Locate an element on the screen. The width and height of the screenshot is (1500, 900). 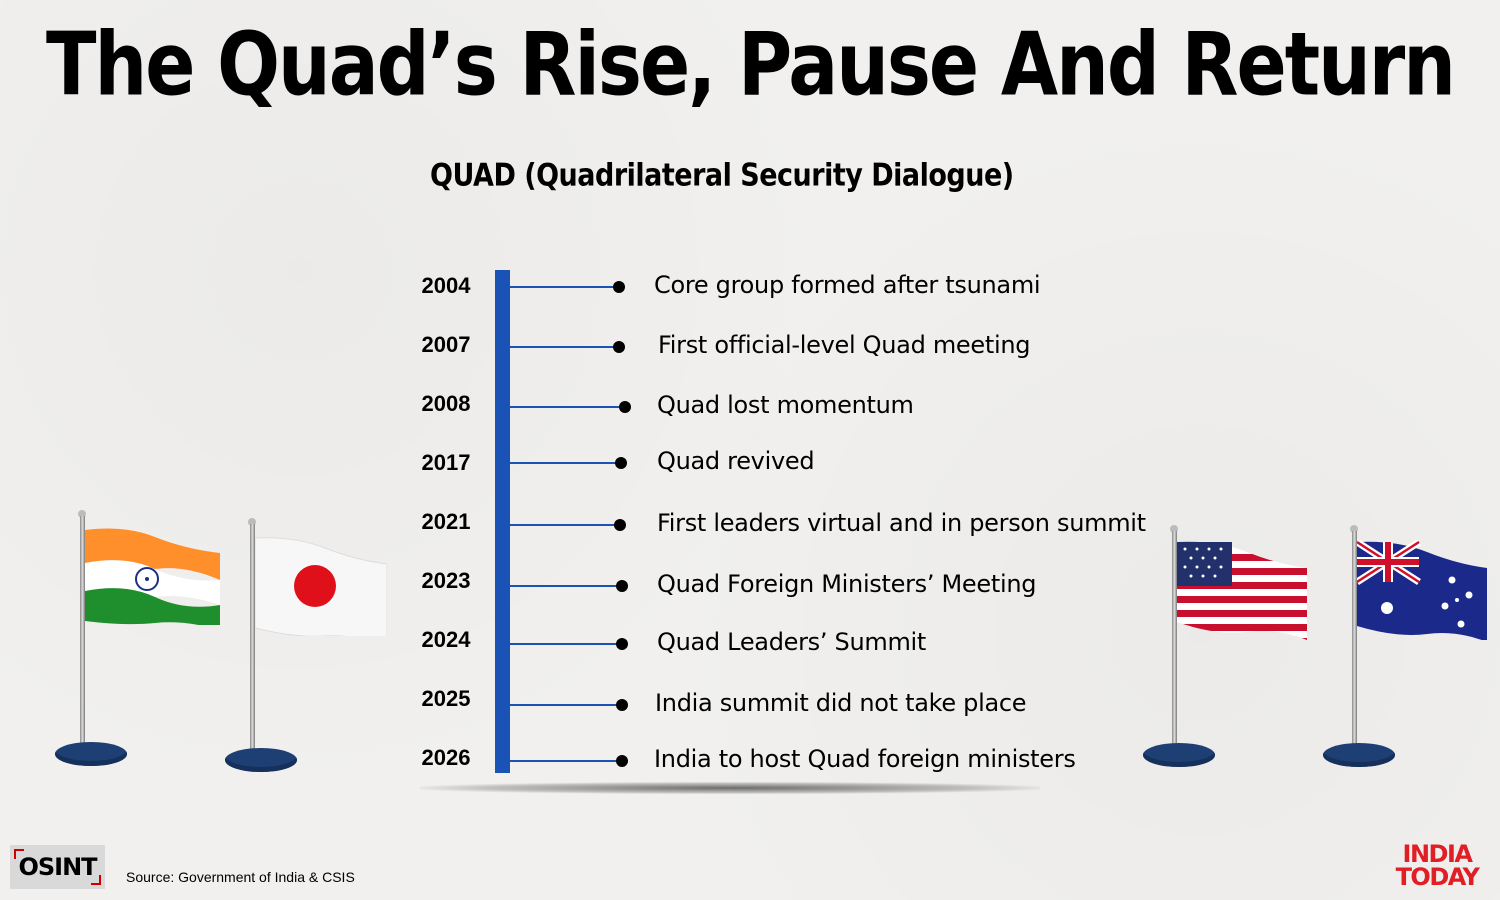
timeline-event: Quad Foreign Ministers’ Meeting is located at coordinates (847, 584).